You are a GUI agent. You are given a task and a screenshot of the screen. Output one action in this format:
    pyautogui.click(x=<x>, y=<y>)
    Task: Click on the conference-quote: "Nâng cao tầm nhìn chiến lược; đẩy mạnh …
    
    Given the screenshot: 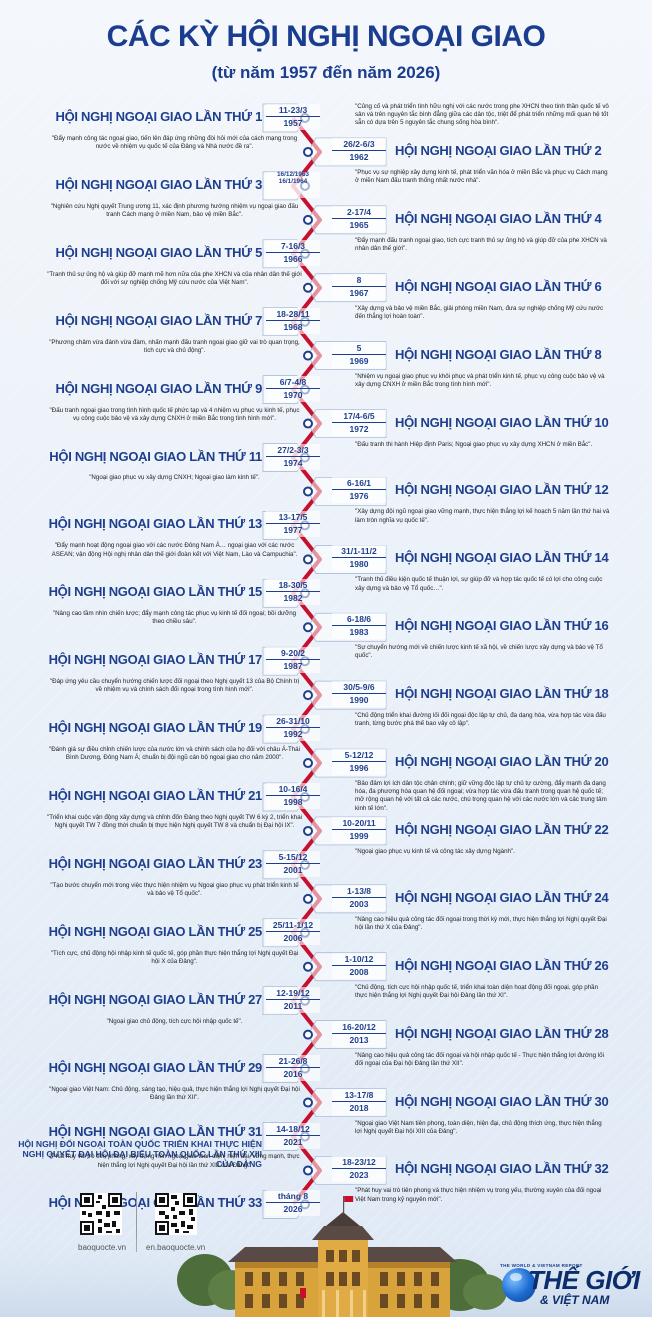 What is the action you would take?
    pyautogui.click(x=174, y=618)
    